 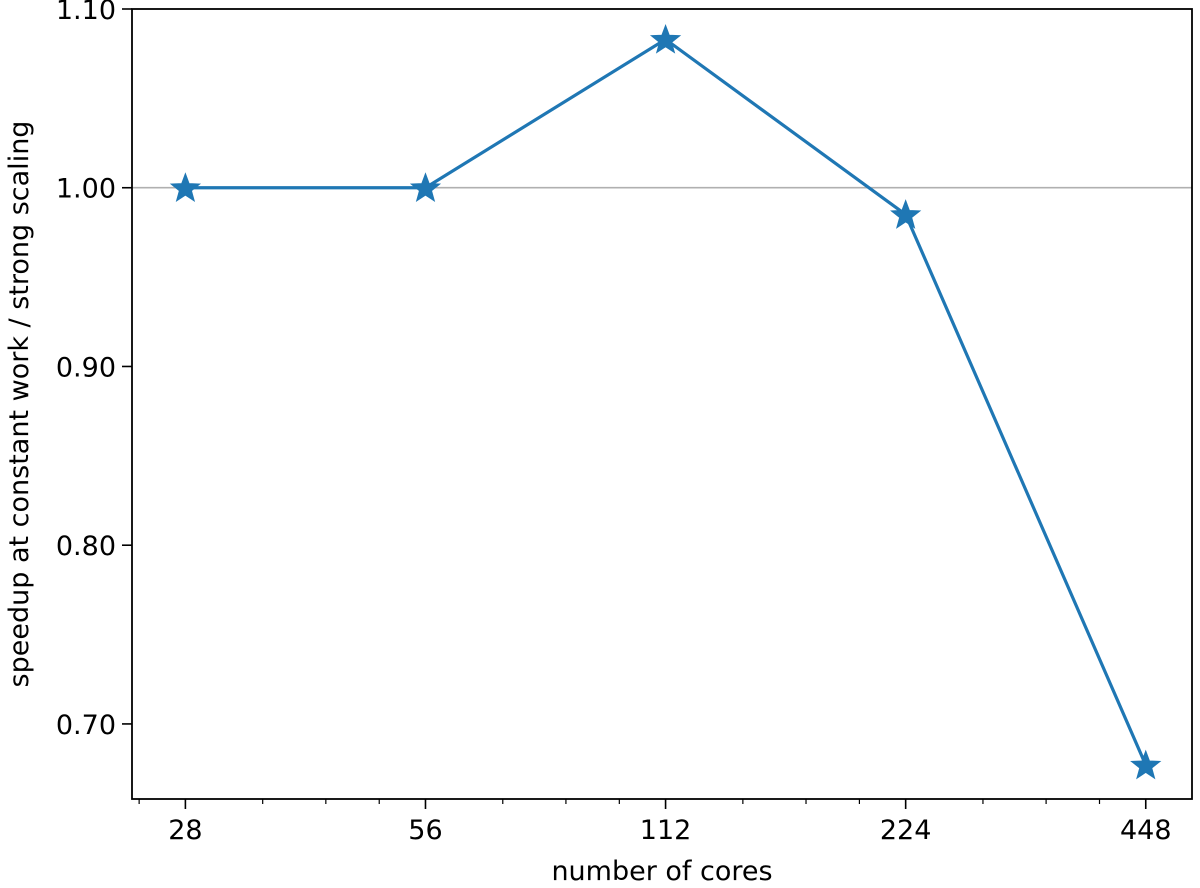 I want to click on x-tick-label: 224, so click(x=906, y=830).